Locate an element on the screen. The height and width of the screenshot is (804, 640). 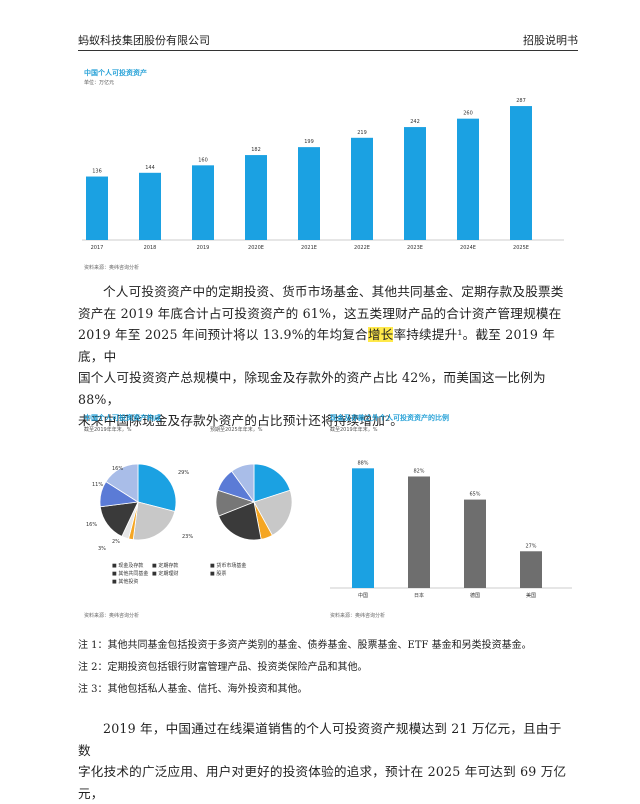
legend-stock: 股票 is located at coordinates (221, 574).